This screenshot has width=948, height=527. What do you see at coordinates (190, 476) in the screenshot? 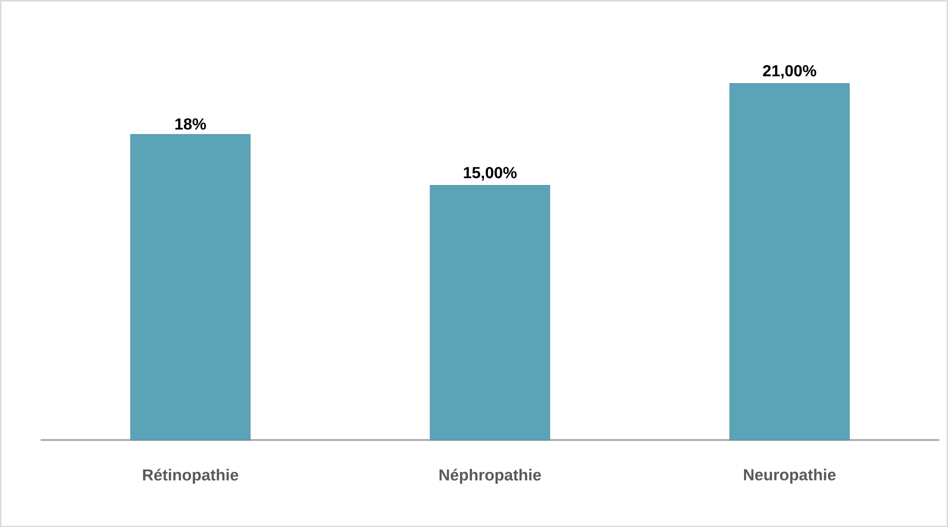
I see `x-tick-label: Rétinopathie` at bounding box center [190, 476].